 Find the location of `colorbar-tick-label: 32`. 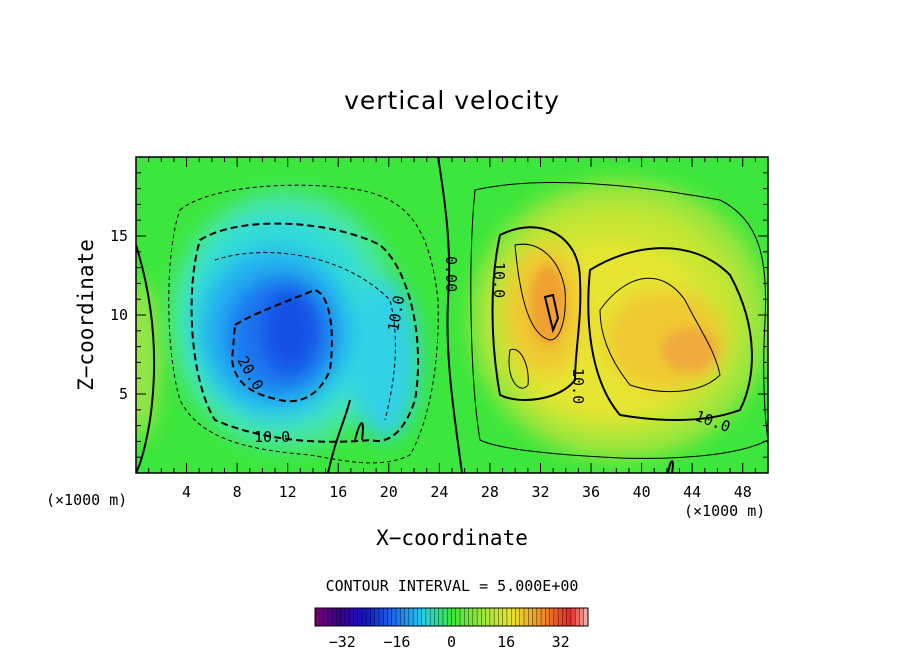

colorbar-tick-label: 32 is located at coordinates (561, 642).